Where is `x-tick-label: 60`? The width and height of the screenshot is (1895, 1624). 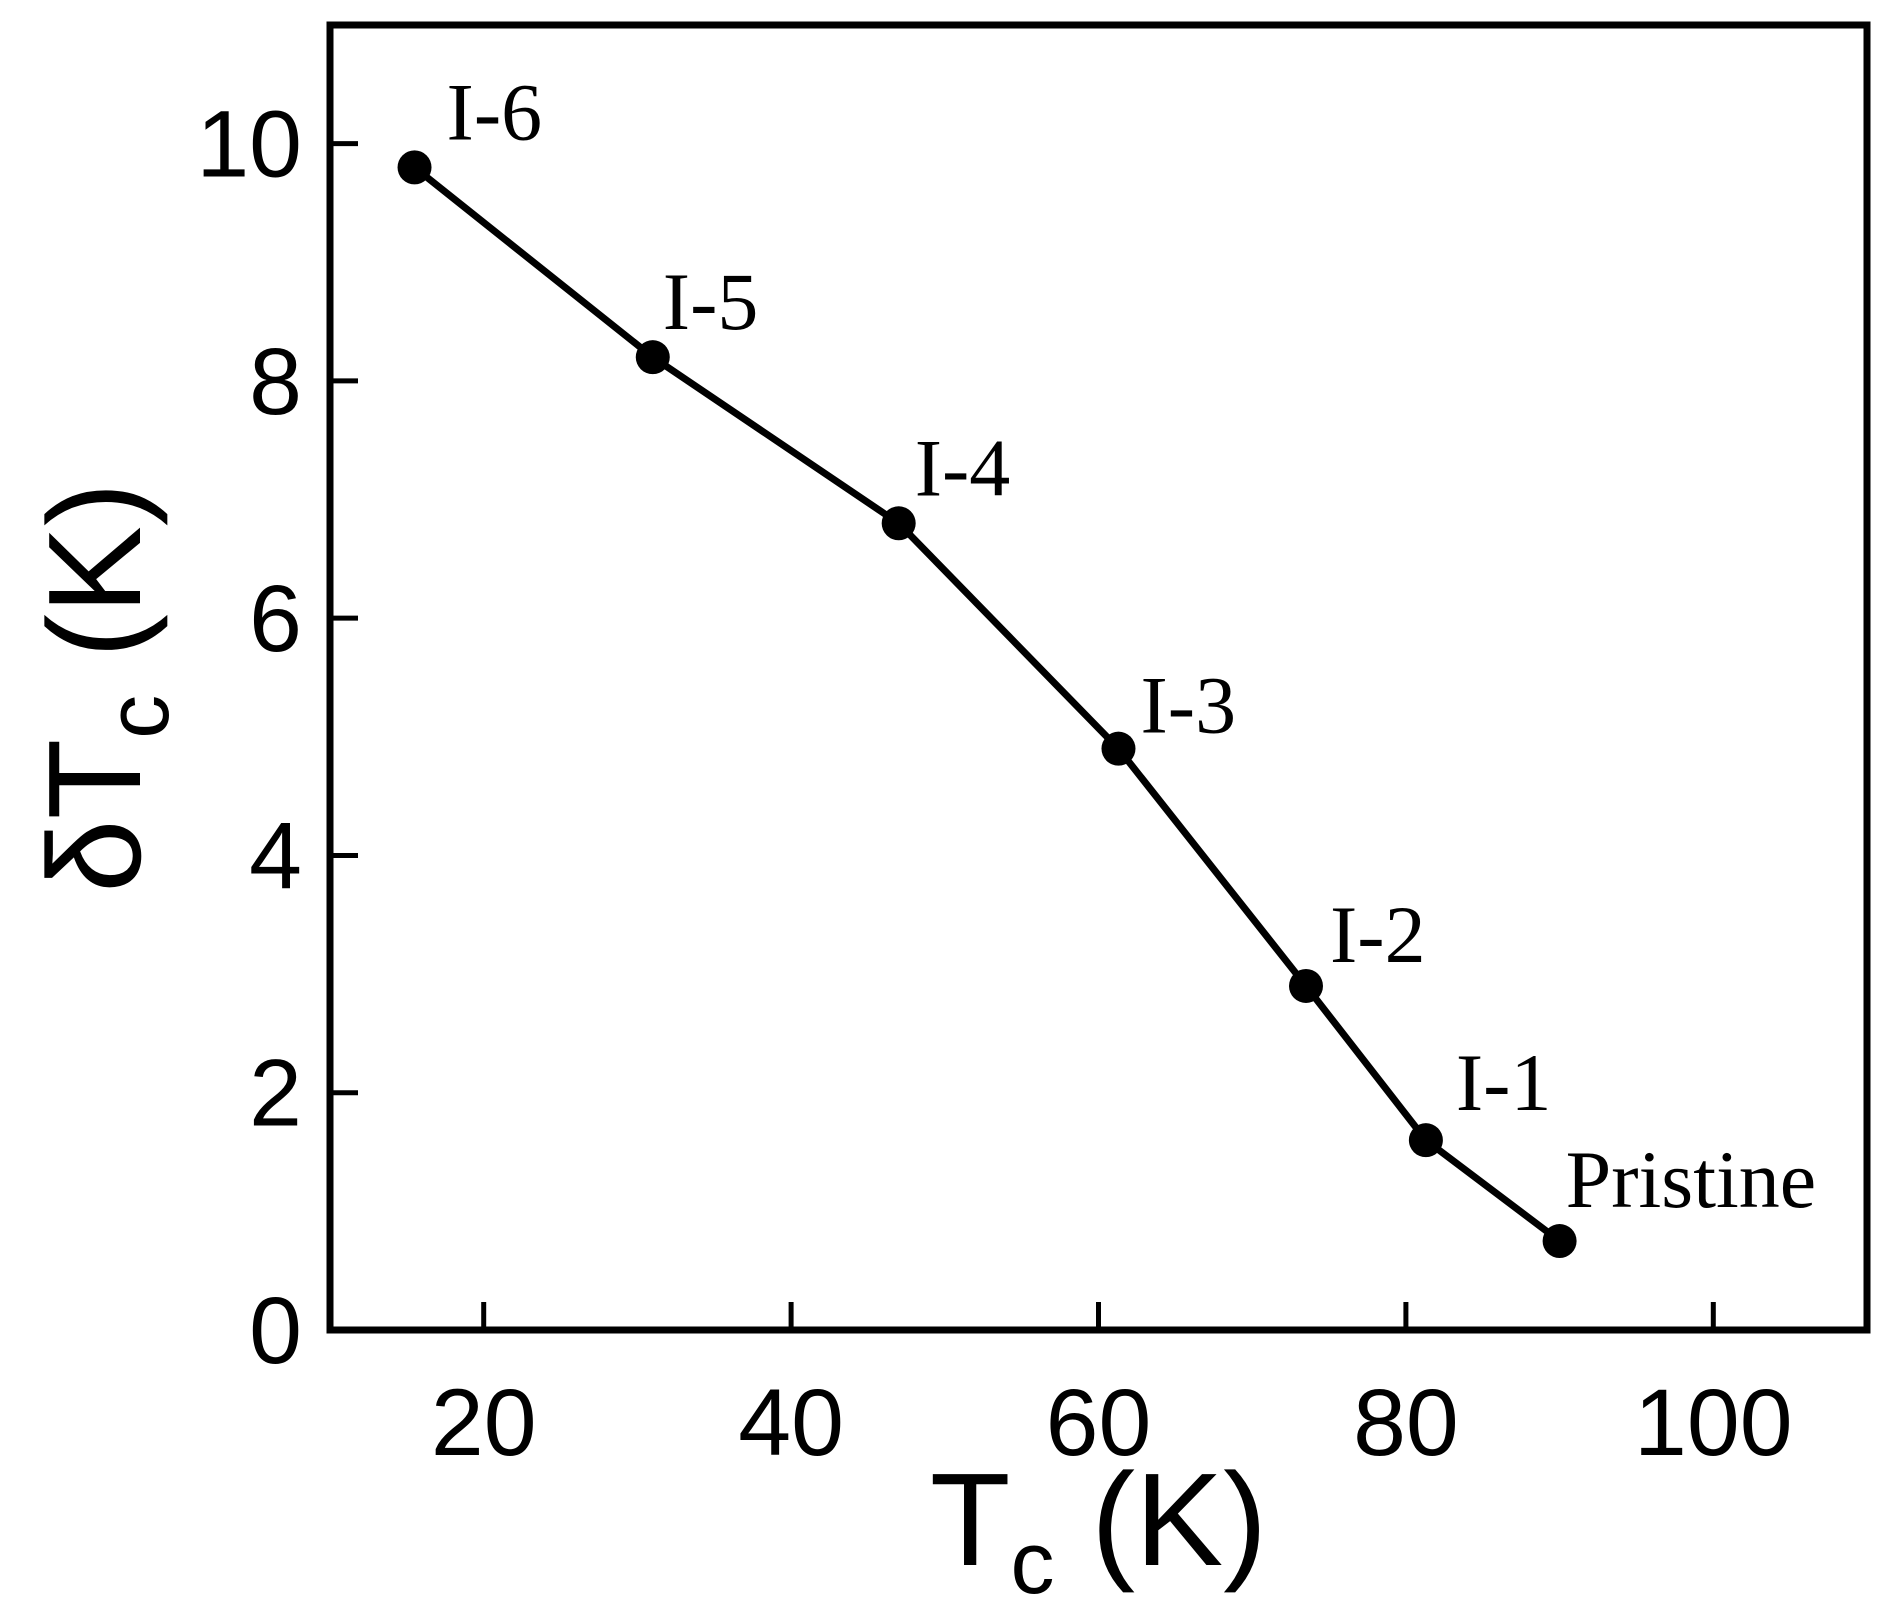 x-tick-label: 60 is located at coordinates (1099, 1423).